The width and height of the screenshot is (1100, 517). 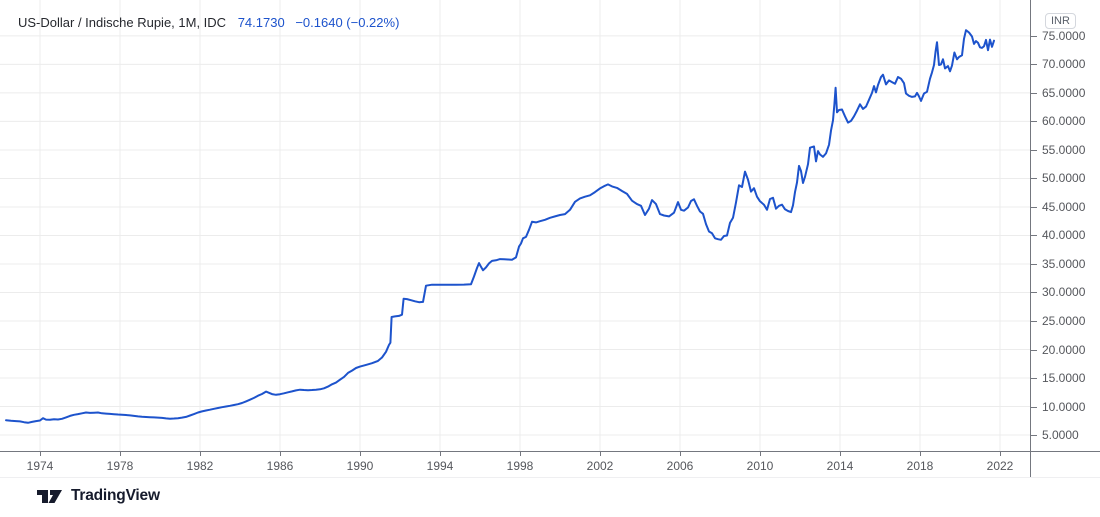 What do you see at coordinates (1064, 121) in the screenshot?
I see `price-tick-label: 60.0000` at bounding box center [1064, 121].